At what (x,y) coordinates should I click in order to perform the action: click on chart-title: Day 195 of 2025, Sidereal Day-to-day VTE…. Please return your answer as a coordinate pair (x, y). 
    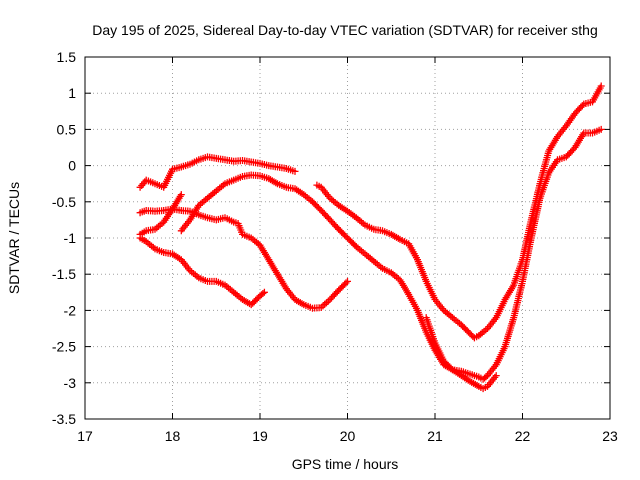
    Looking at the image, I should click on (345, 30).